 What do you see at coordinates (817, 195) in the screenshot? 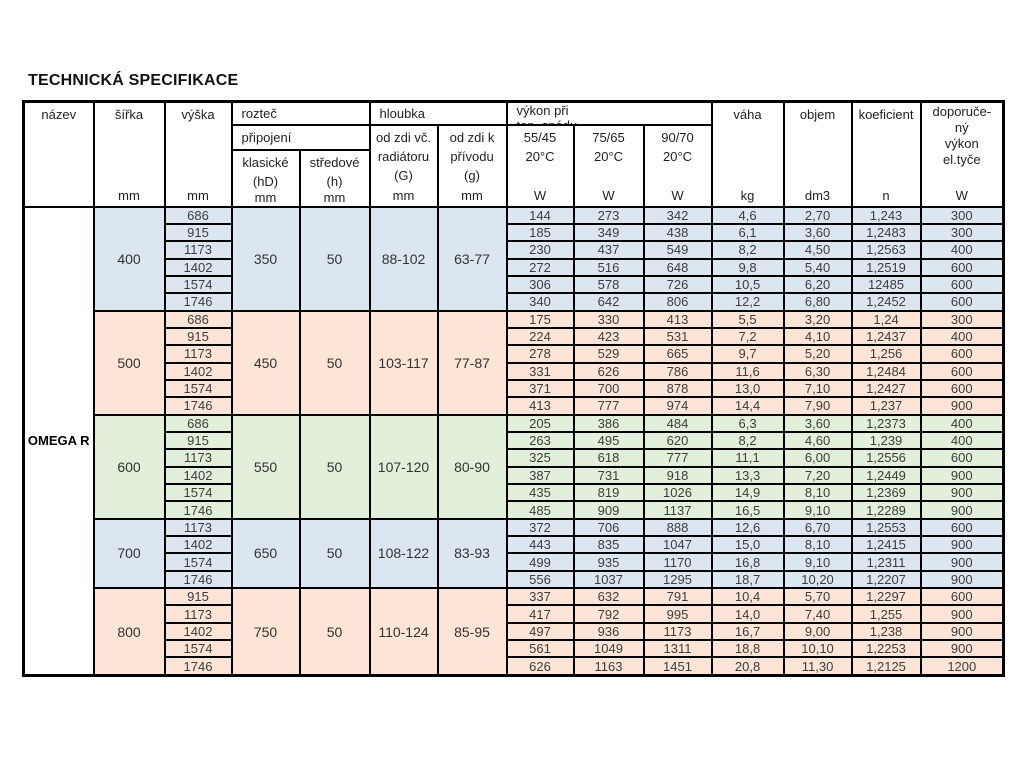
I see `unit-label: dm3` at bounding box center [817, 195].